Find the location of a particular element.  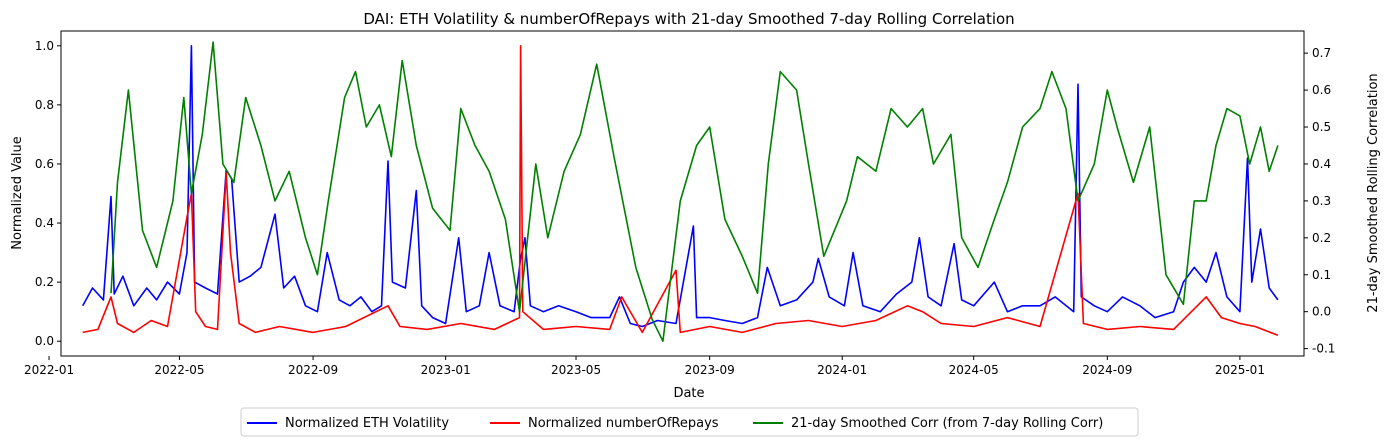

x-tick-label: 2022-05 is located at coordinates (179, 370).